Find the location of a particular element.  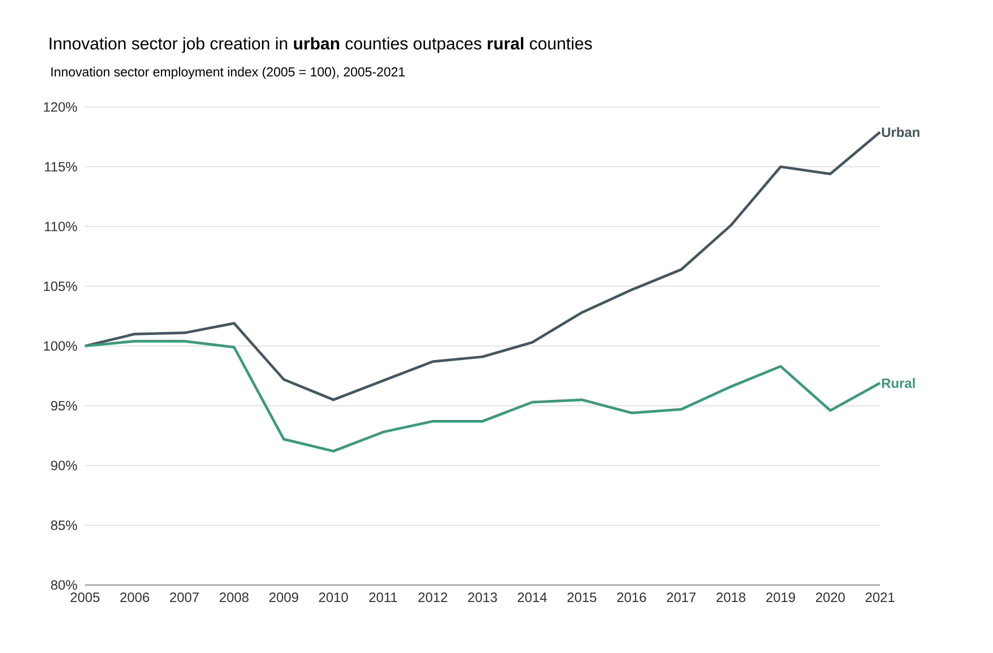

y-tick-label: 115% is located at coordinates (60, 167).